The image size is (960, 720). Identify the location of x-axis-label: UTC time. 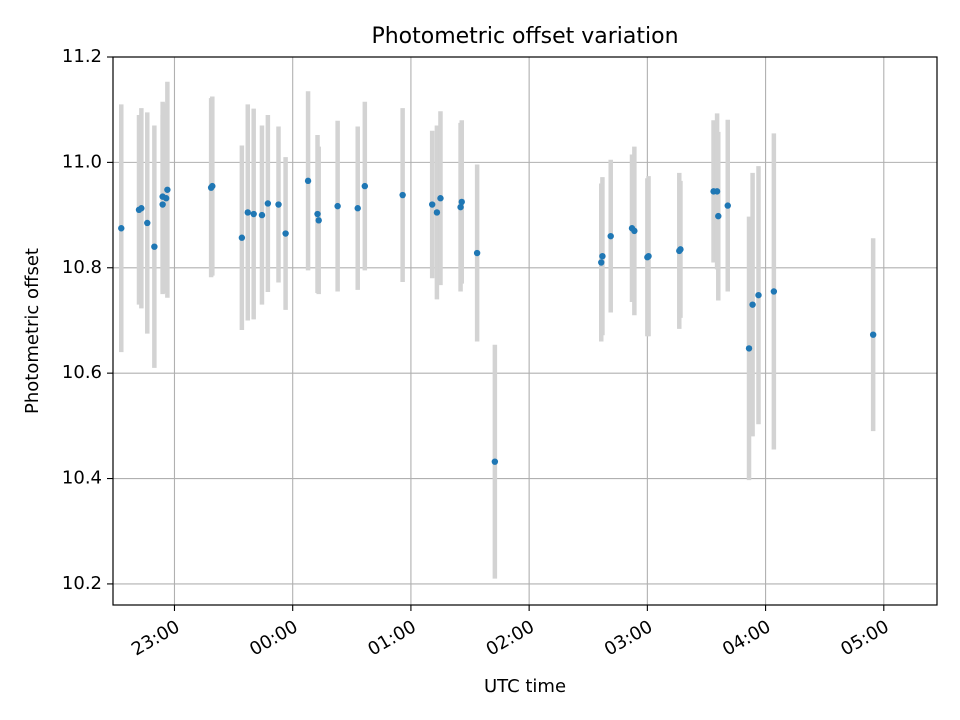
(525, 686).